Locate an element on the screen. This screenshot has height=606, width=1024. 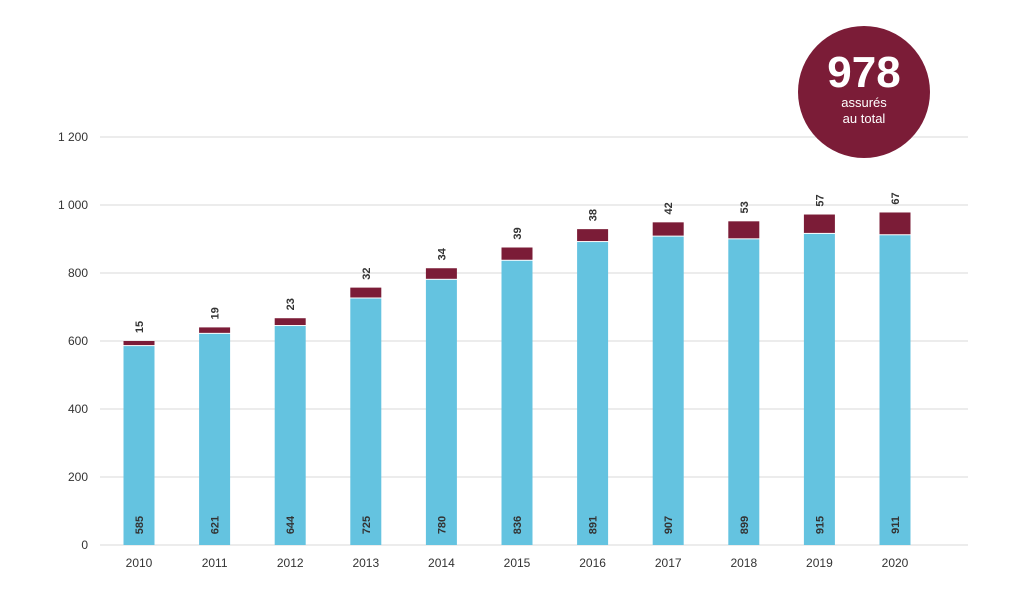
bar-top-2017 is located at coordinates (668, 229).